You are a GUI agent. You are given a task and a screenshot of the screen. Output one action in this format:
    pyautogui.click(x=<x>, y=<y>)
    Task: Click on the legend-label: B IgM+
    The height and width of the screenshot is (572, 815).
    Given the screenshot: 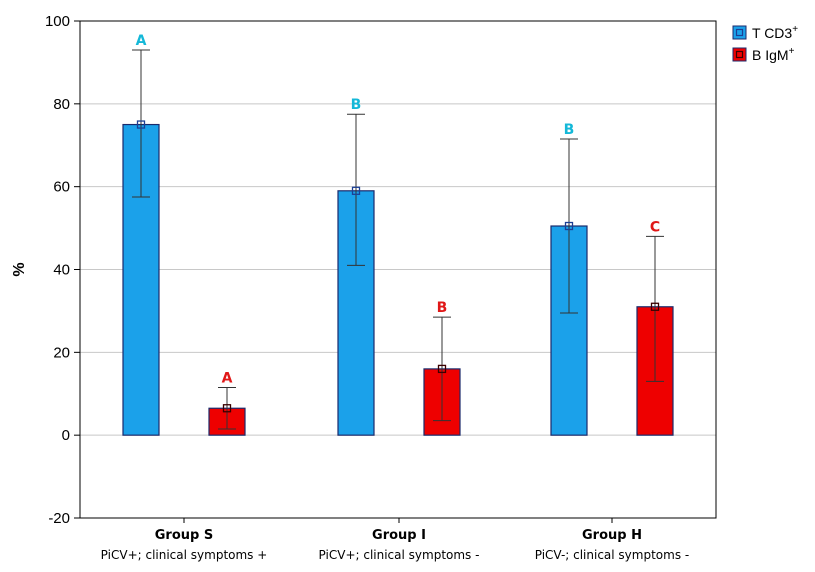 What is the action you would take?
    pyautogui.click(x=773, y=54)
    